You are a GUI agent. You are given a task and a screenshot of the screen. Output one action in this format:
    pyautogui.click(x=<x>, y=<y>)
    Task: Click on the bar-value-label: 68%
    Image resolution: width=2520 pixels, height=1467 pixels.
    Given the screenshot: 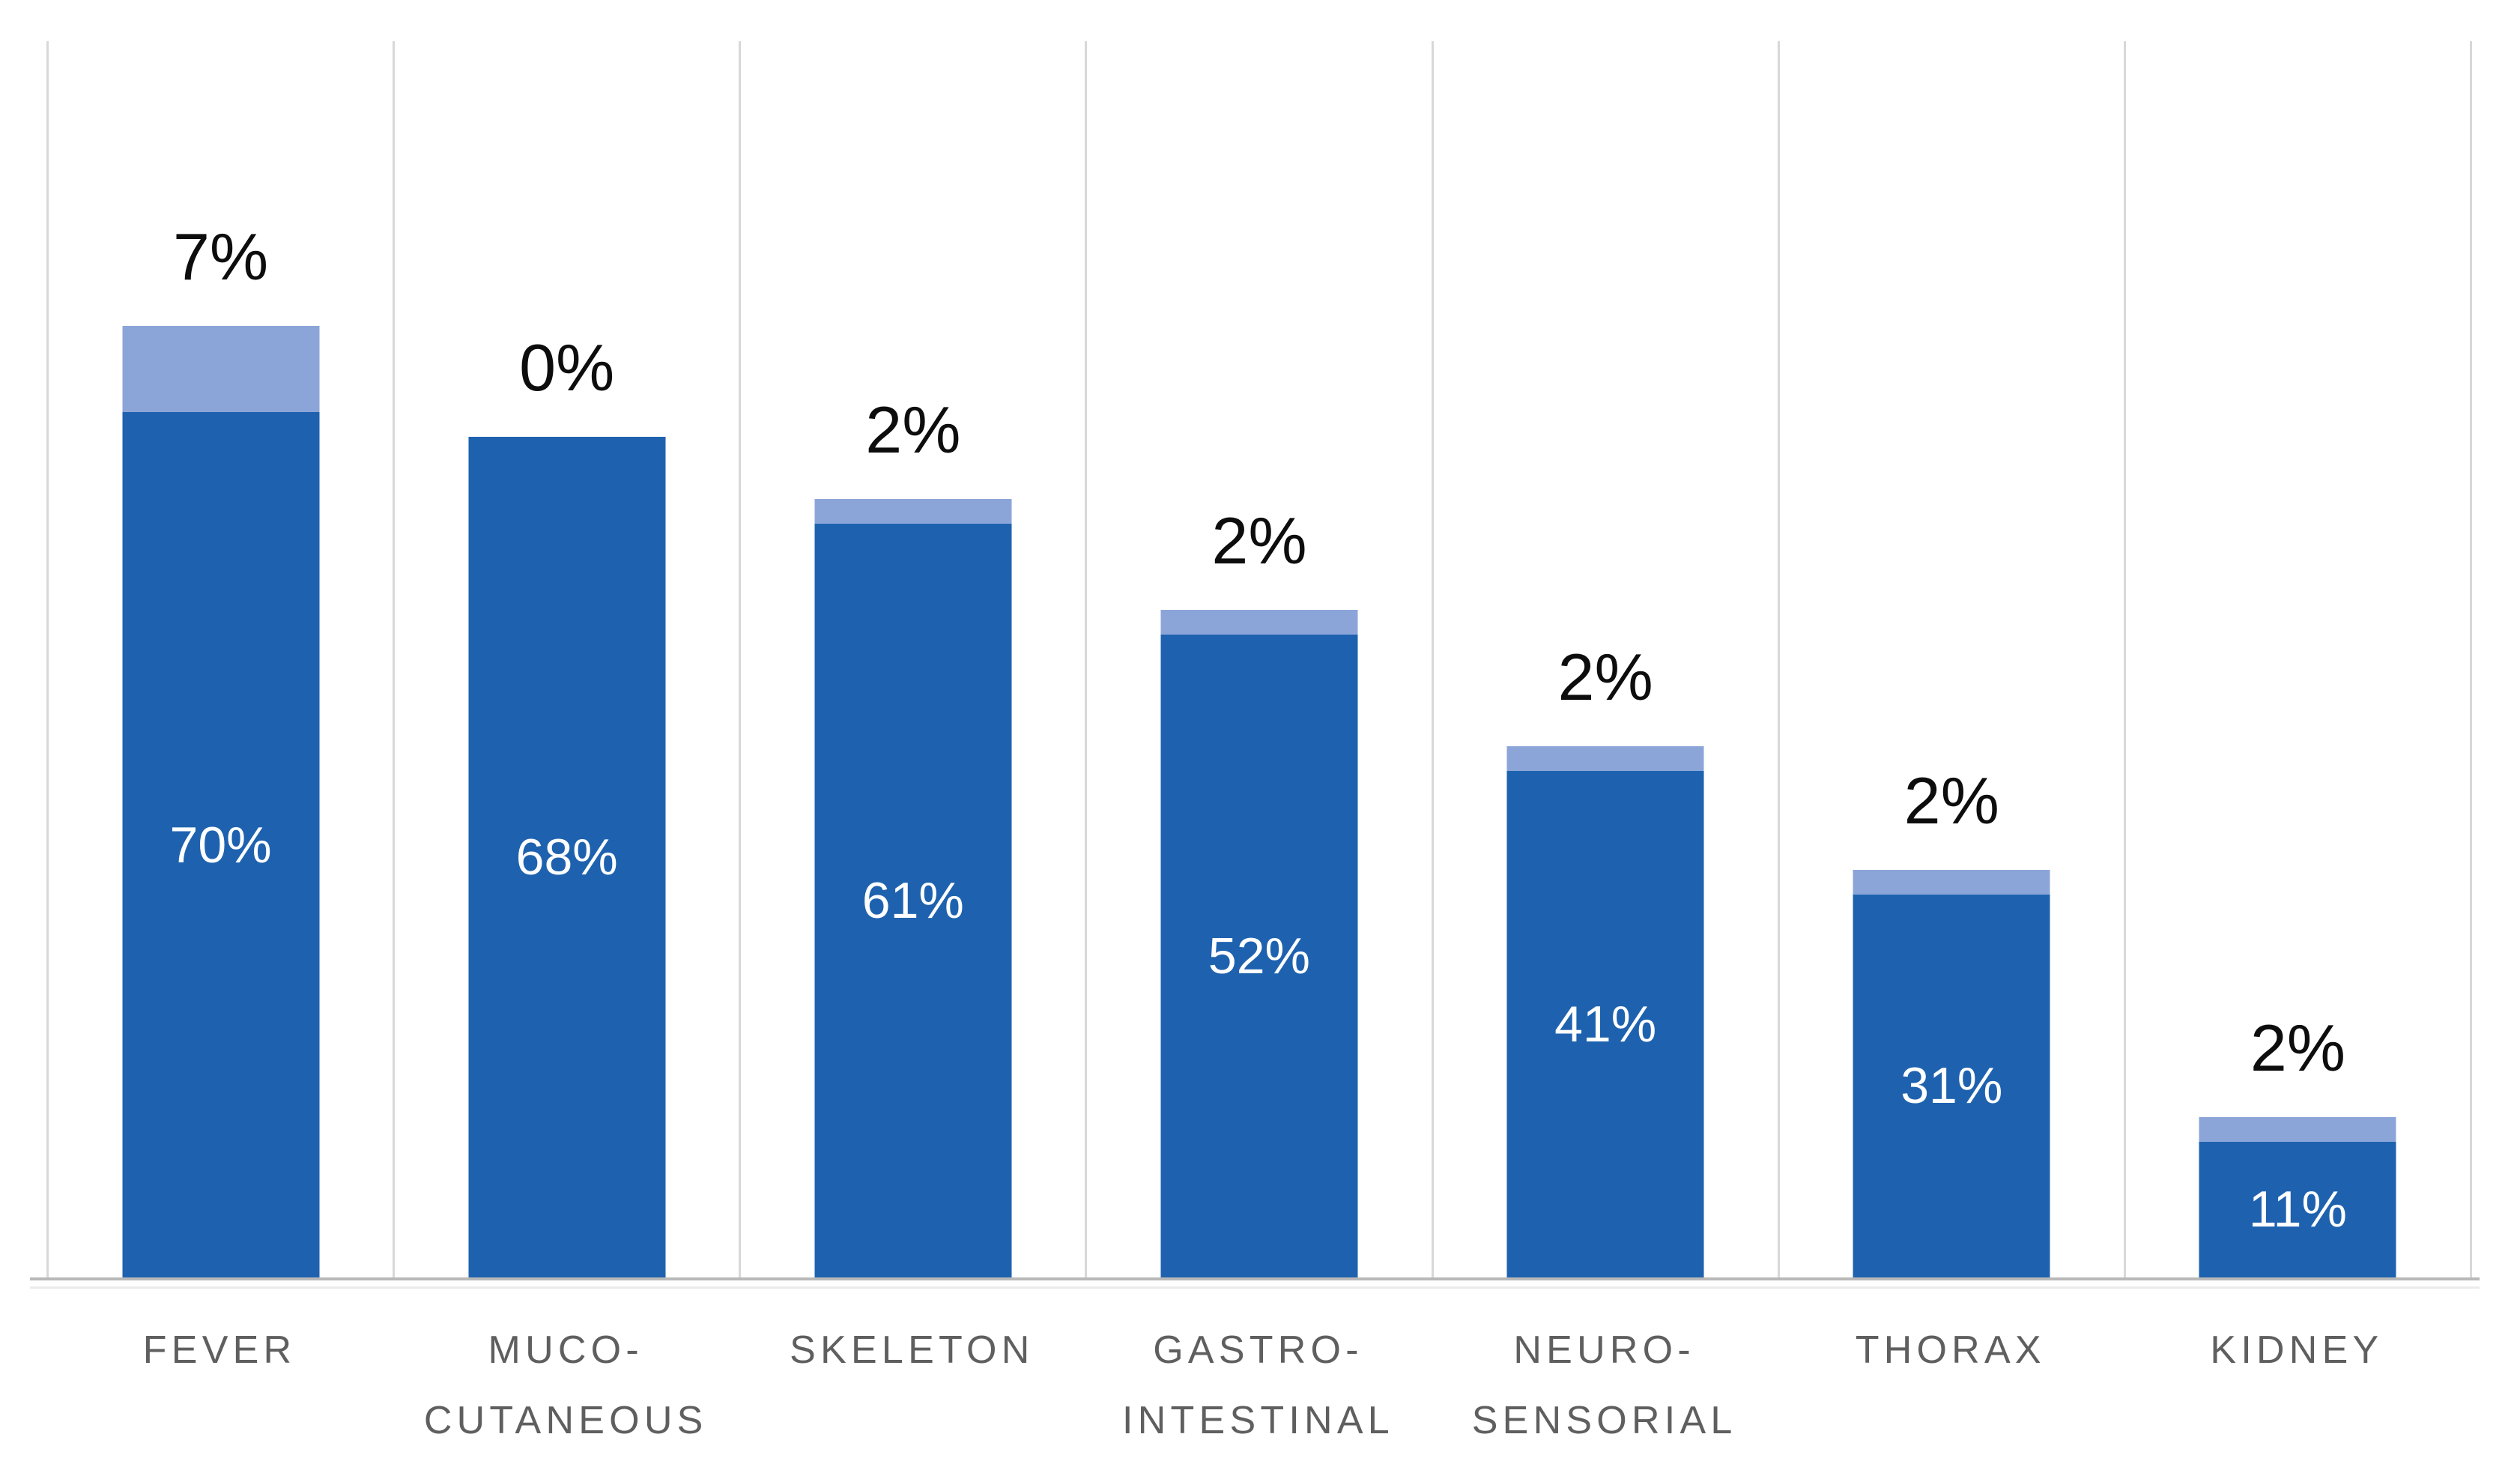 What is the action you would take?
    pyautogui.click(x=566, y=857)
    